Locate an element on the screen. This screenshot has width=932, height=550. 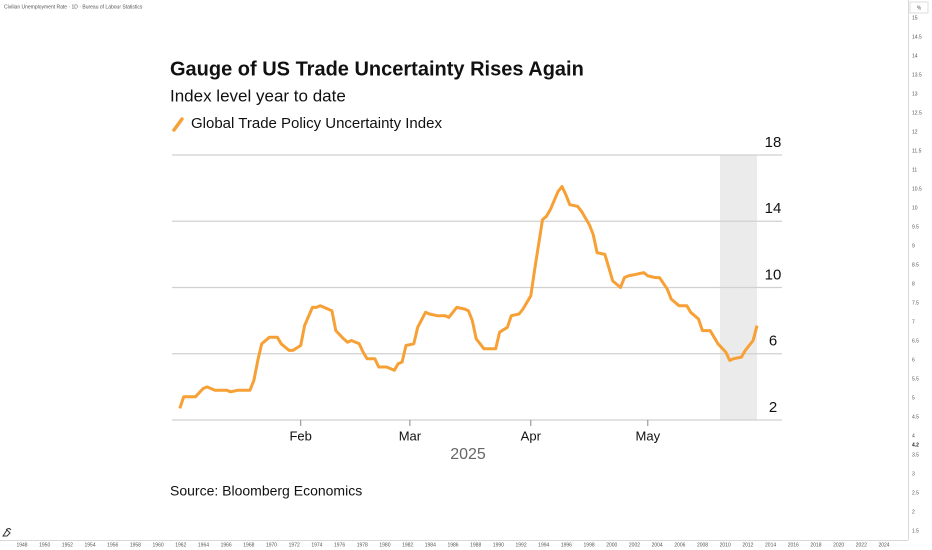
time-tick-label: 1974 is located at coordinates (316, 545).